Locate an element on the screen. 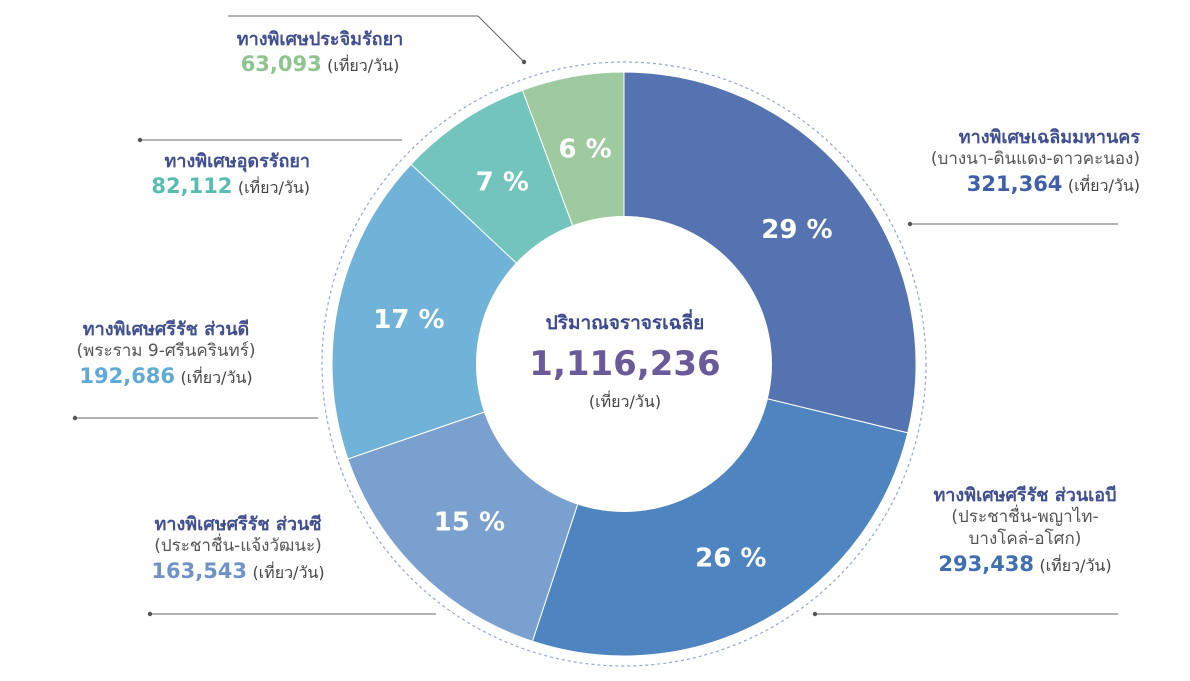 This screenshot has height=681, width=1190. slice-sub: (ประชาชื่น-แจ้งวัฒนะ) is located at coordinates (238, 546).